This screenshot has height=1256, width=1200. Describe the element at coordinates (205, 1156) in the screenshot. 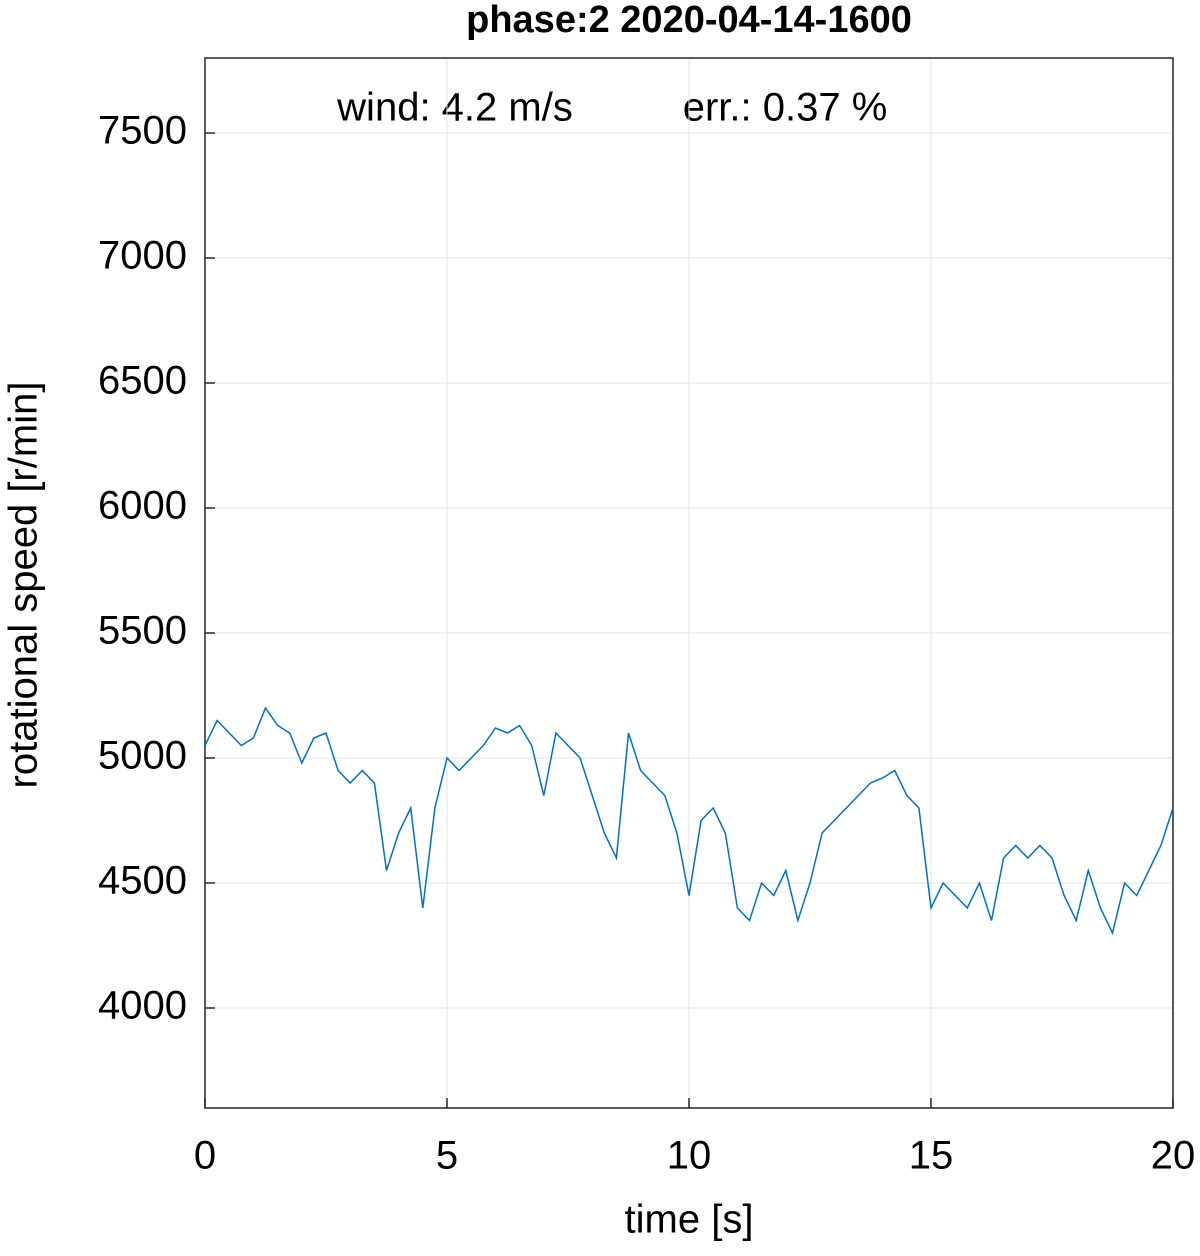

I see `x-tick-label: 0` at that location.